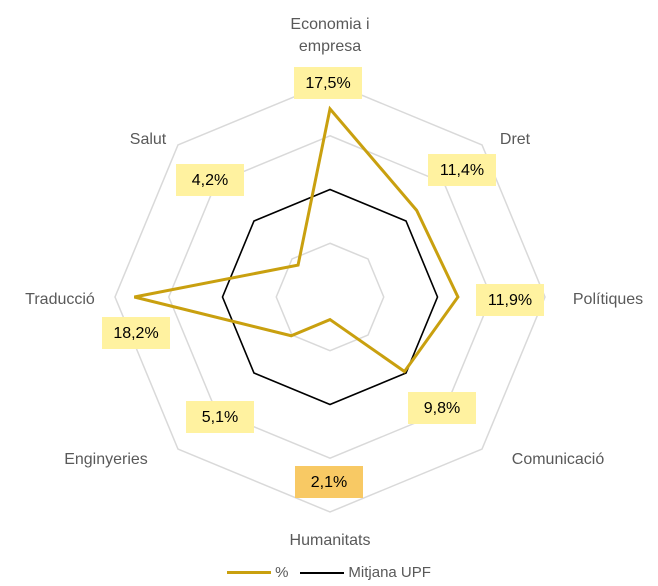  I want to click on data-label: 2,1%, so click(329, 482).